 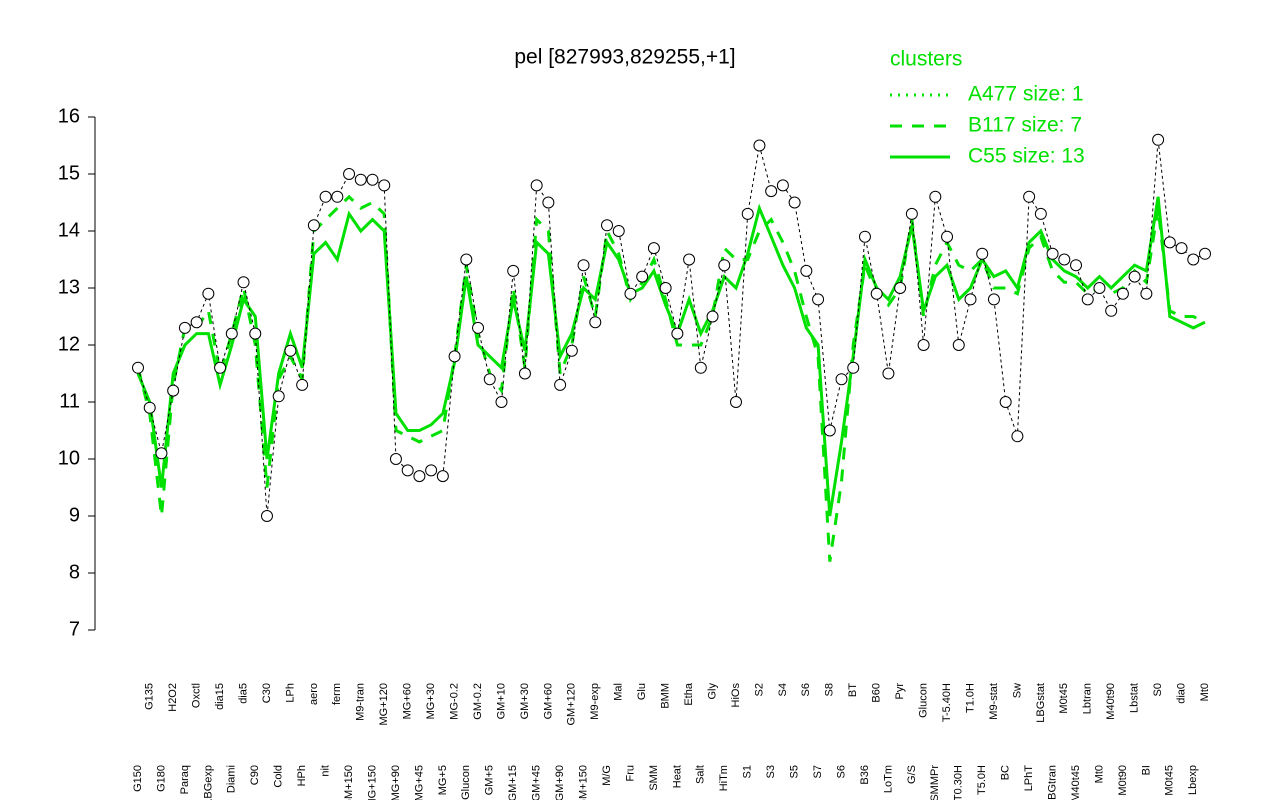 I want to click on x-tick-label: MG+60, so click(x=408, y=701).